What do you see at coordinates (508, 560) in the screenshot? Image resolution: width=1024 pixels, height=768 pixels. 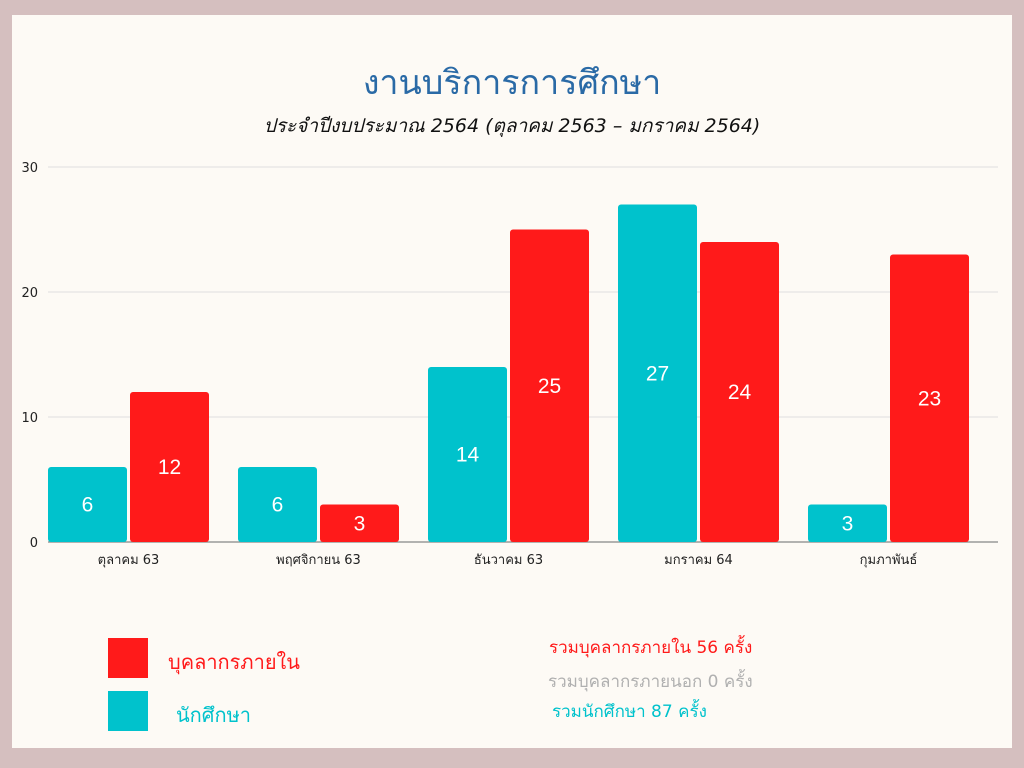 I see `x-tick-label: ธันวาคม 63` at bounding box center [508, 560].